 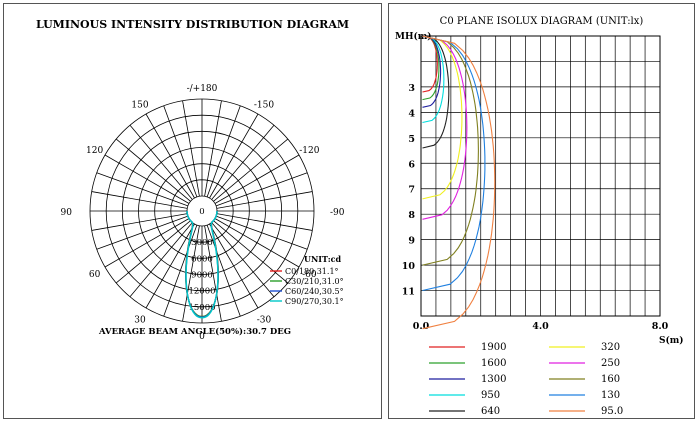 What do you see at coordinates (411, 164) in the screenshot?
I see `isolux-y-tick: 6` at bounding box center [411, 164].